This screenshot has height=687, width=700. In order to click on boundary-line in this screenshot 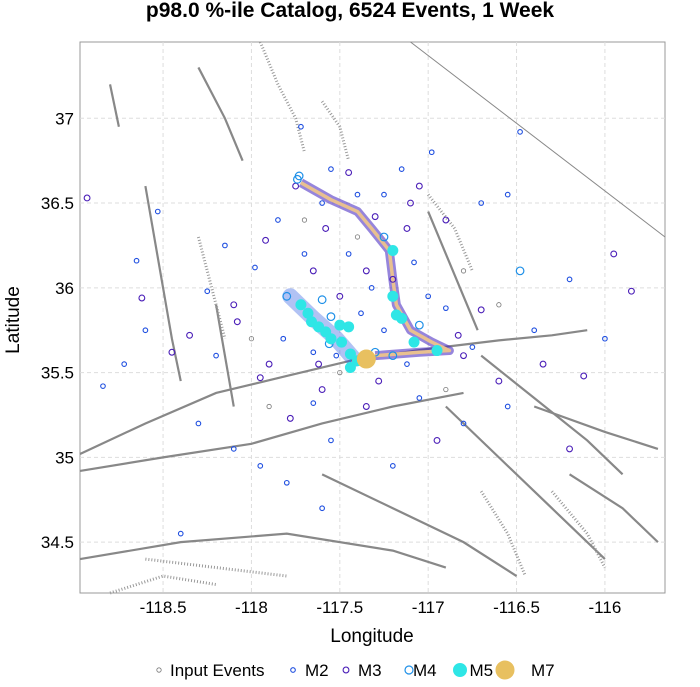, I will do `click(538, 139)`.